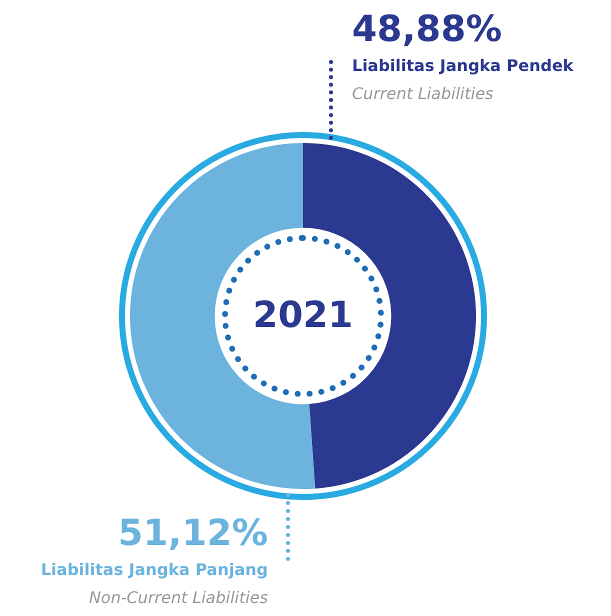 The width and height of the screenshot is (611, 616). What do you see at coordinates (192, 534) in the screenshot?
I see `data-label: 51,12%` at bounding box center [192, 534].